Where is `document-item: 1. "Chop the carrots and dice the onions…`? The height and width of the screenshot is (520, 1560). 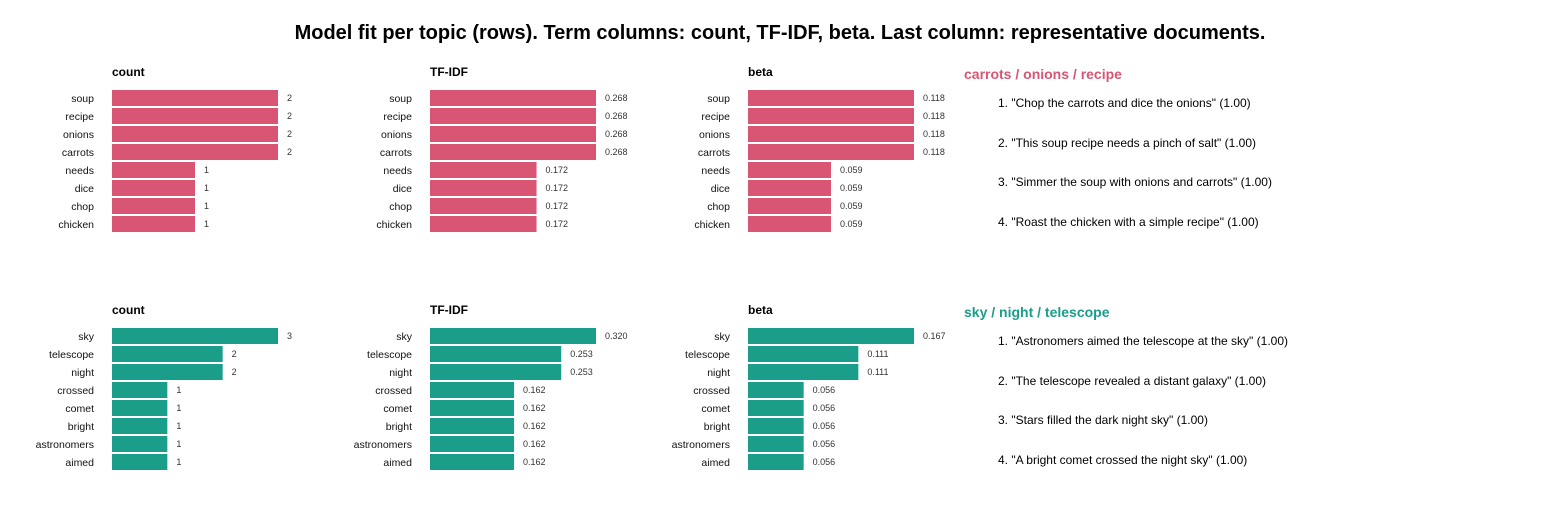 document-item: 1. "Chop the carrots and dice the onions… is located at coordinates (1124, 103).